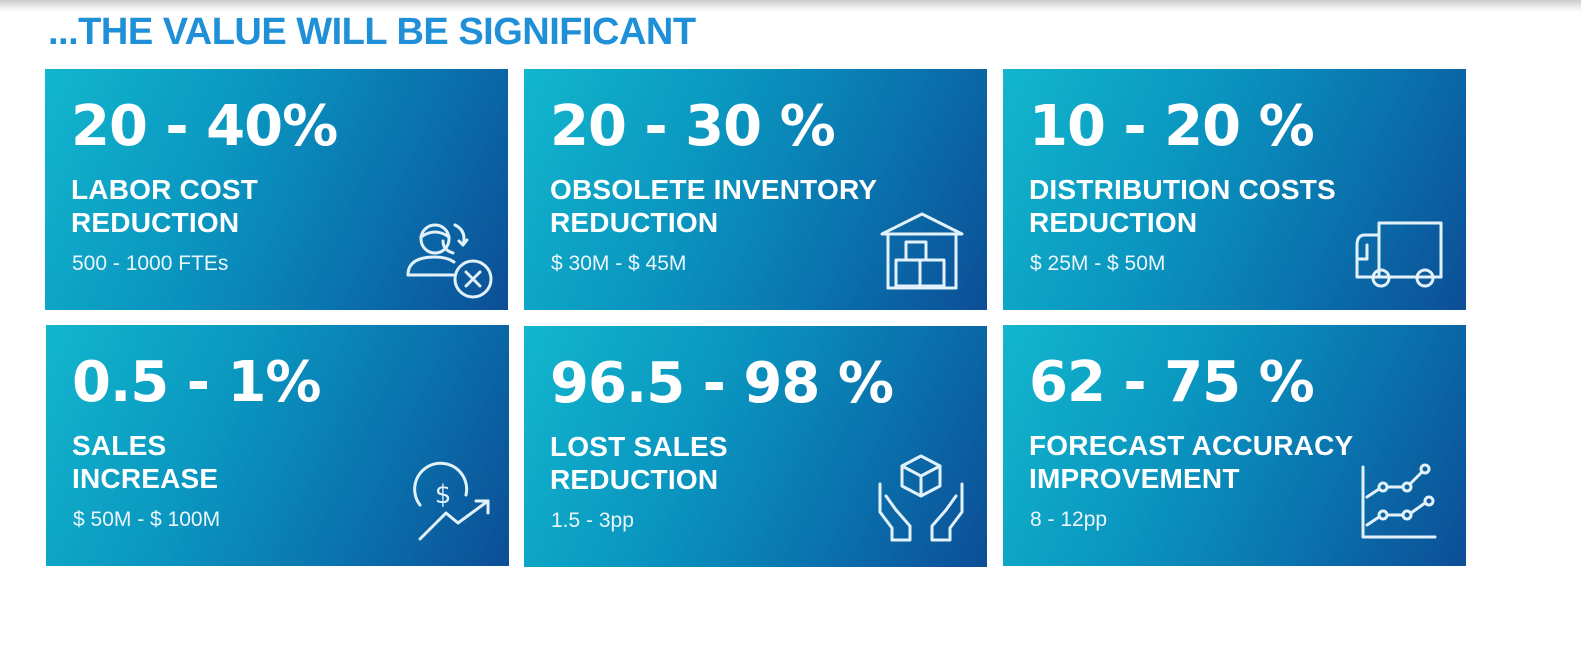  What do you see at coordinates (372, 32) in the screenshot?
I see `page-headline: ...THE VALUE WILL BE SIGNIFICANT` at bounding box center [372, 32].